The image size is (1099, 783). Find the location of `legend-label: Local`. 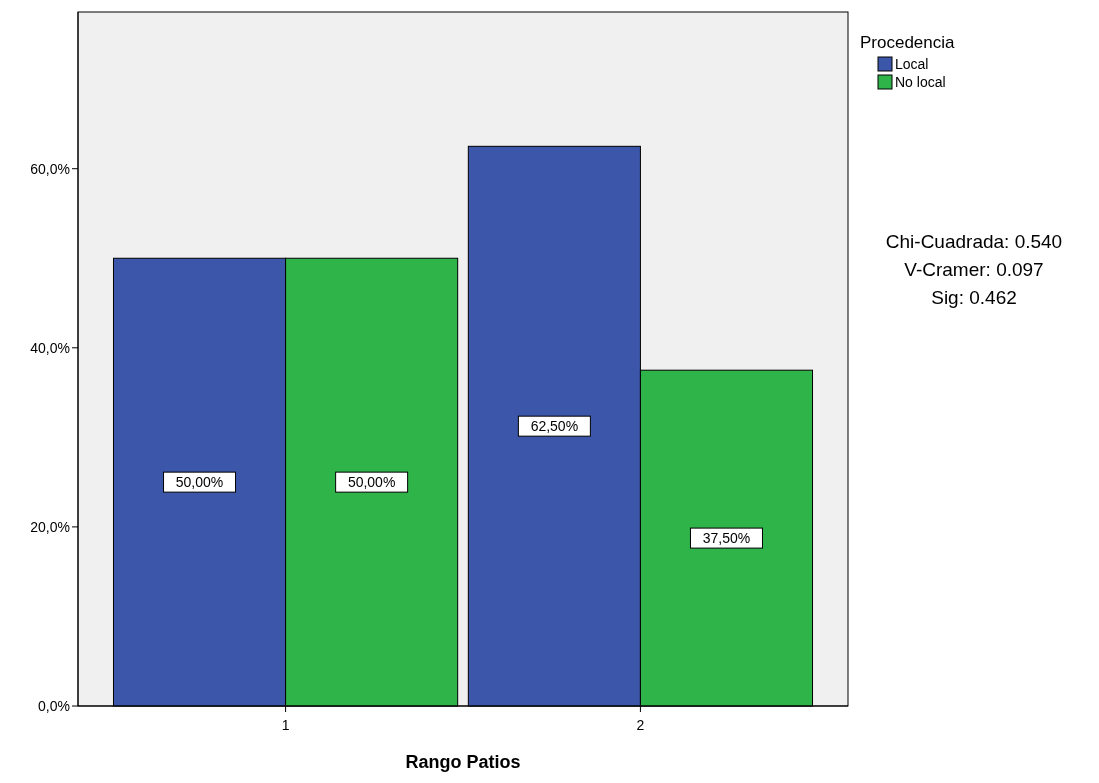

legend-label: Local is located at coordinates (912, 64).